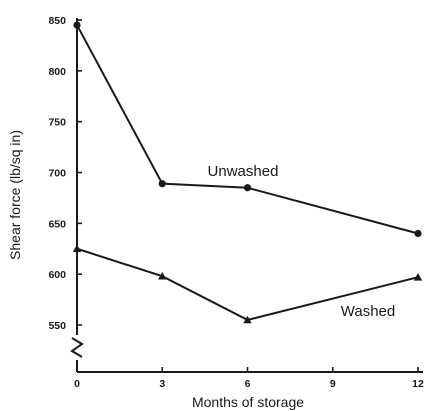 The width and height of the screenshot is (430, 411). I want to click on y-tick-label: 650, so click(57, 224).